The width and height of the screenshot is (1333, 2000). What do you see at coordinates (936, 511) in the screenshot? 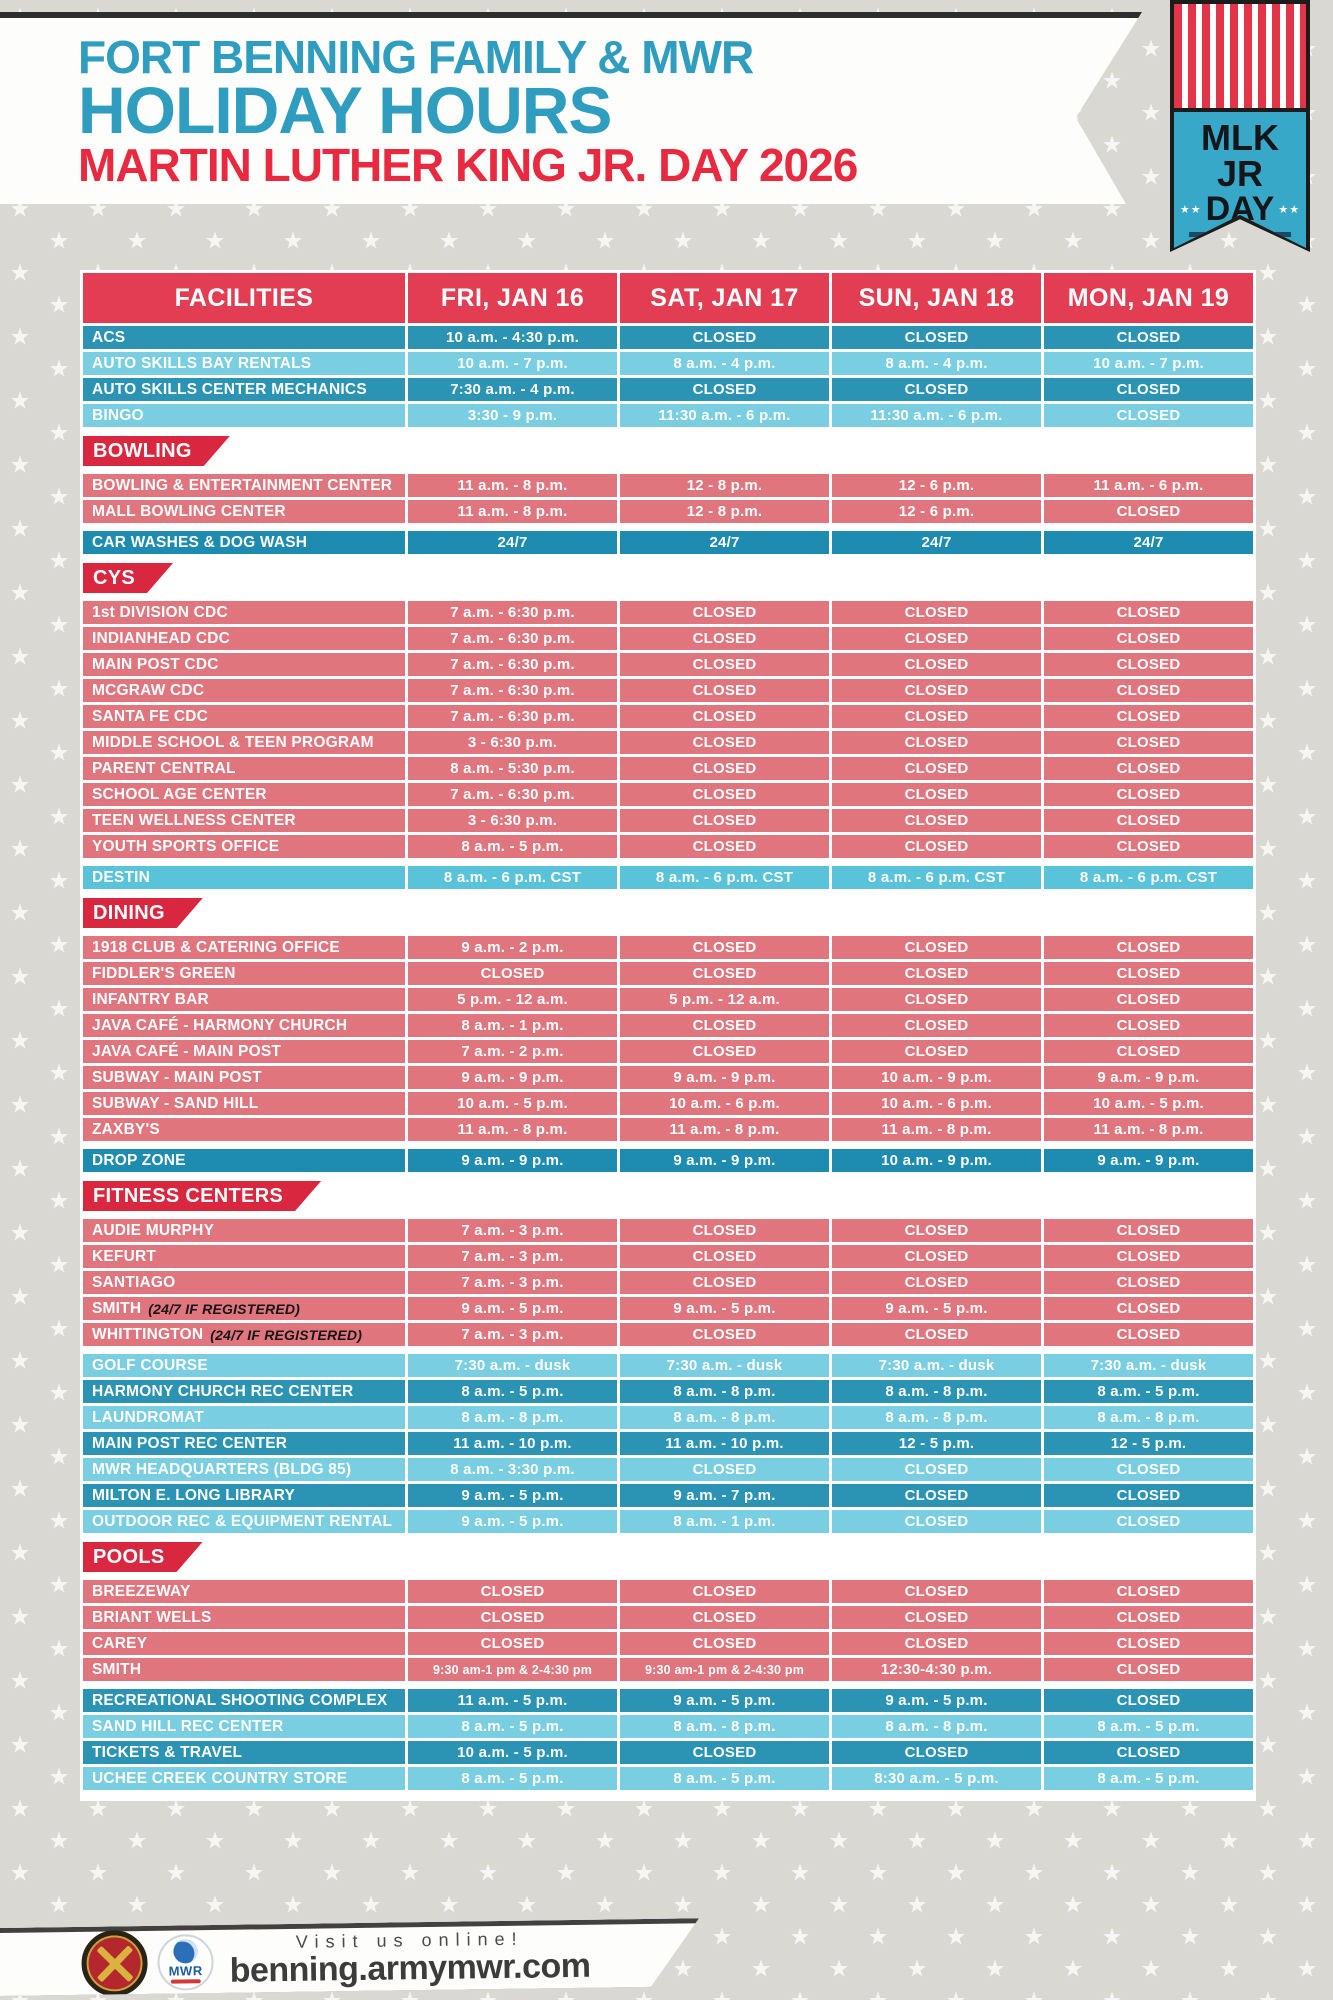
I see `hours-cell: 12 - 6 p.m.` at bounding box center [936, 511].